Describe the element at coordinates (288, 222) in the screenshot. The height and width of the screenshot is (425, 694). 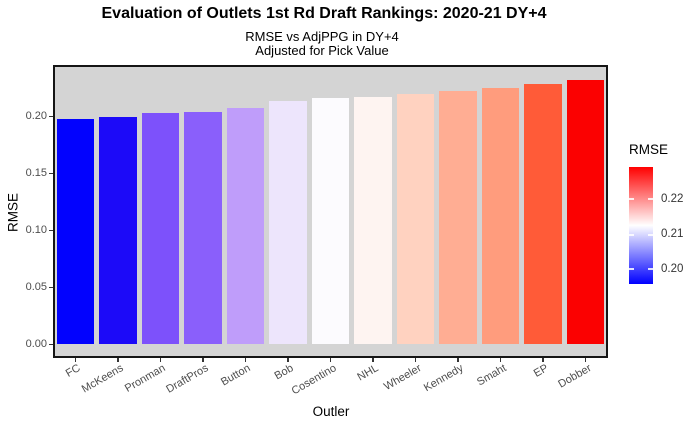
I see `bar-bob` at that location.